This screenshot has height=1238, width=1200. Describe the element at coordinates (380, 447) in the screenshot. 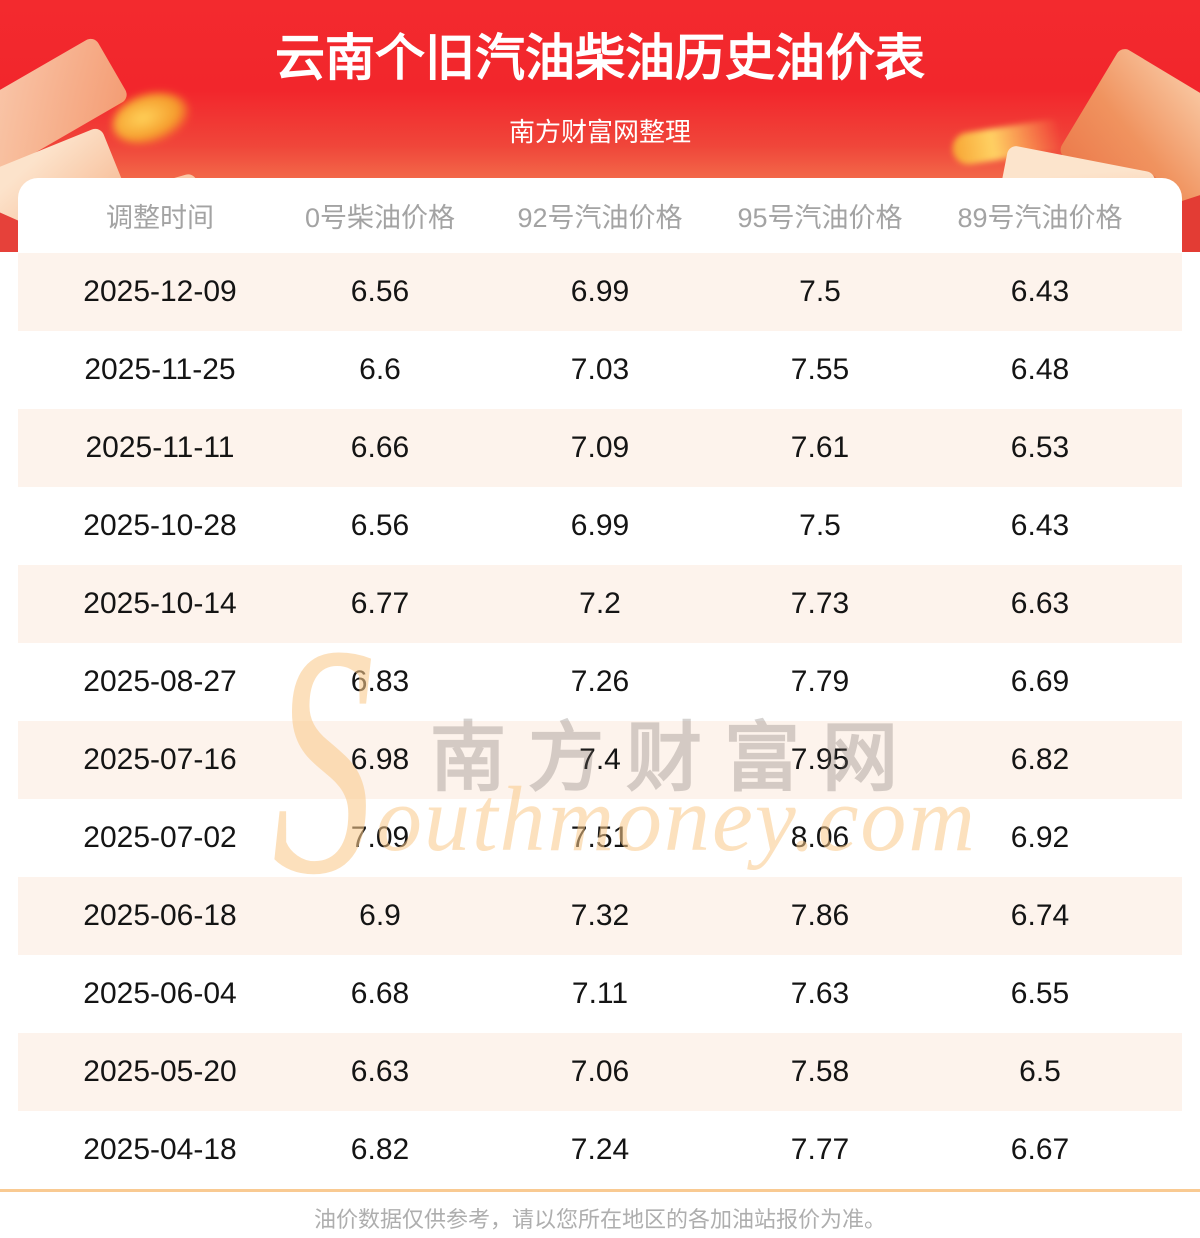

I see `price-cell: 6.66` at that location.